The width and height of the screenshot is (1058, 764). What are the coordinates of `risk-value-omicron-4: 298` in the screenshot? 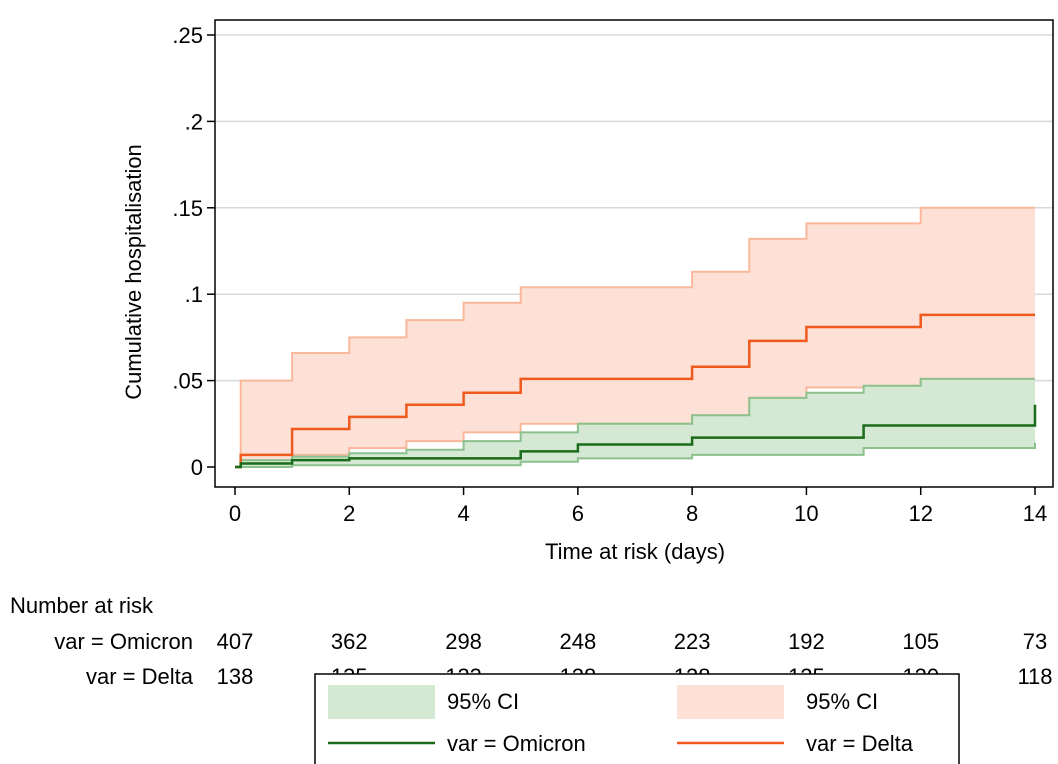 It's located at (463, 641).